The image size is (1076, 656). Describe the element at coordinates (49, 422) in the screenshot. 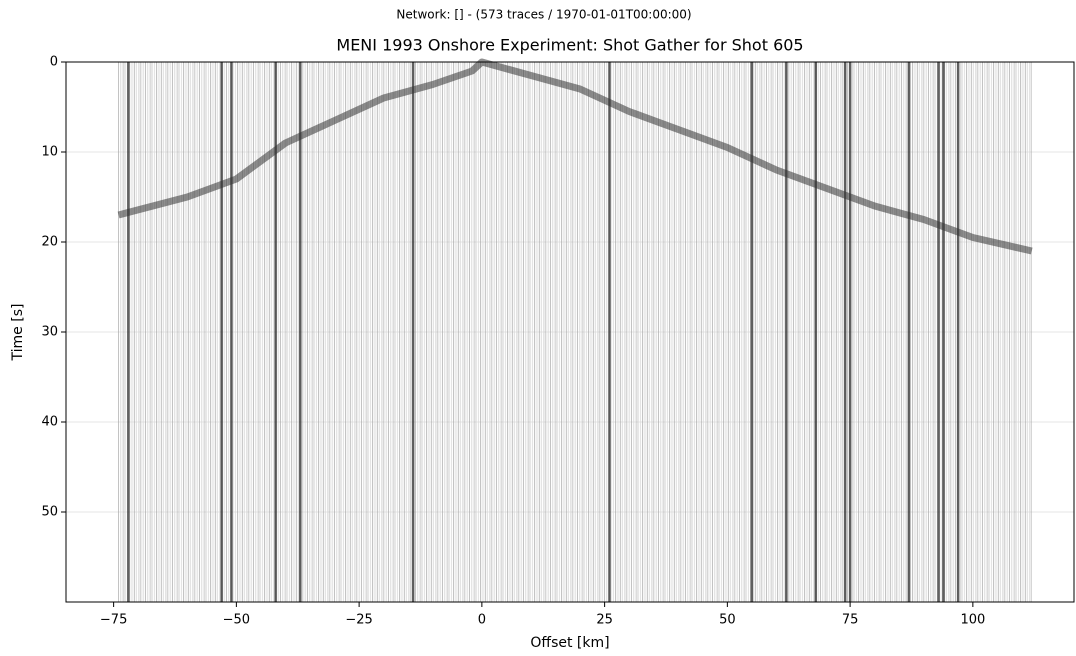

I see `y-tick-label: 40` at that location.